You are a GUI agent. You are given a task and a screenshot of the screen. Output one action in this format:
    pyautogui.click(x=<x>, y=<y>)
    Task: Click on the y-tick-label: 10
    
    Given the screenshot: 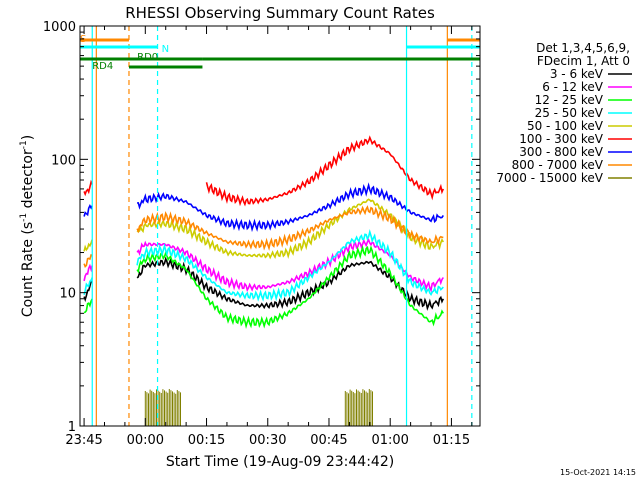 What is the action you would take?
    pyautogui.click(x=67, y=294)
    